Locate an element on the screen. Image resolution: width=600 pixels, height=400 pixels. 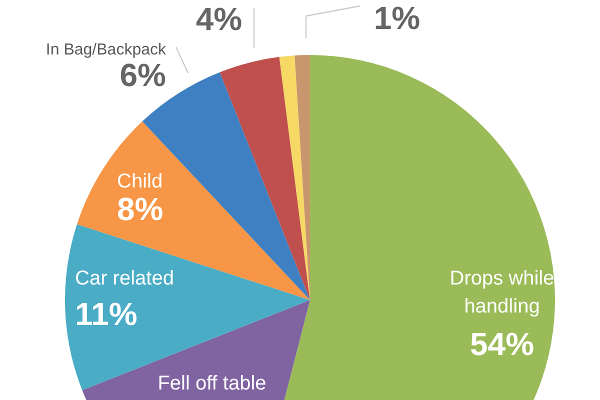
data-label: 4% is located at coordinates (219, 18).